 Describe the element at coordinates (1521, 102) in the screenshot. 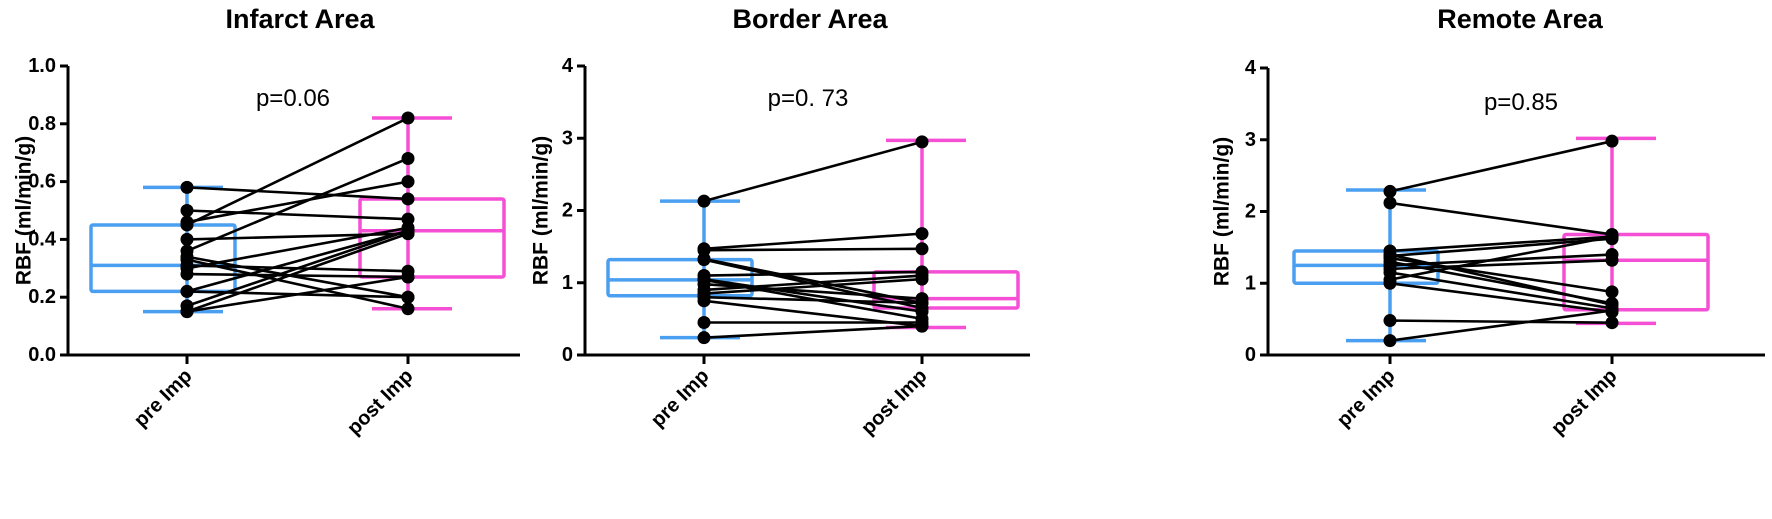

I see `p-value-annotation: p=0.85` at that location.